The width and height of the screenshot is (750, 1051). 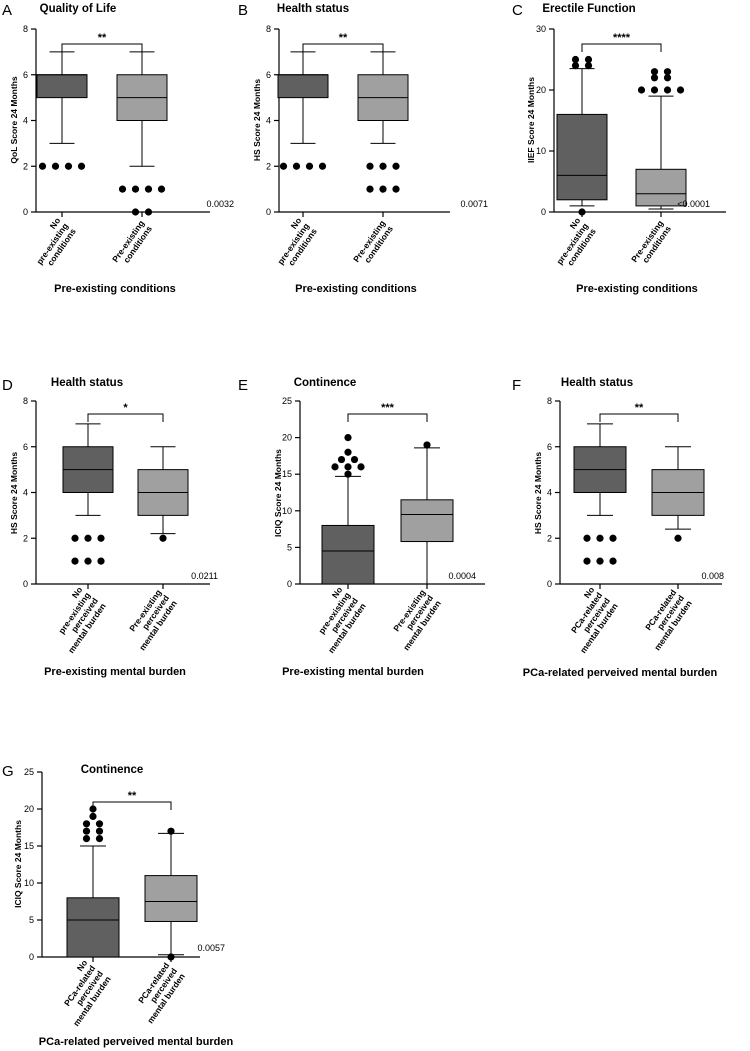 What do you see at coordinates (414, 620) in the screenshot?
I see `category-label: Pre-existingperceivedmental burden` at bounding box center [414, 620].